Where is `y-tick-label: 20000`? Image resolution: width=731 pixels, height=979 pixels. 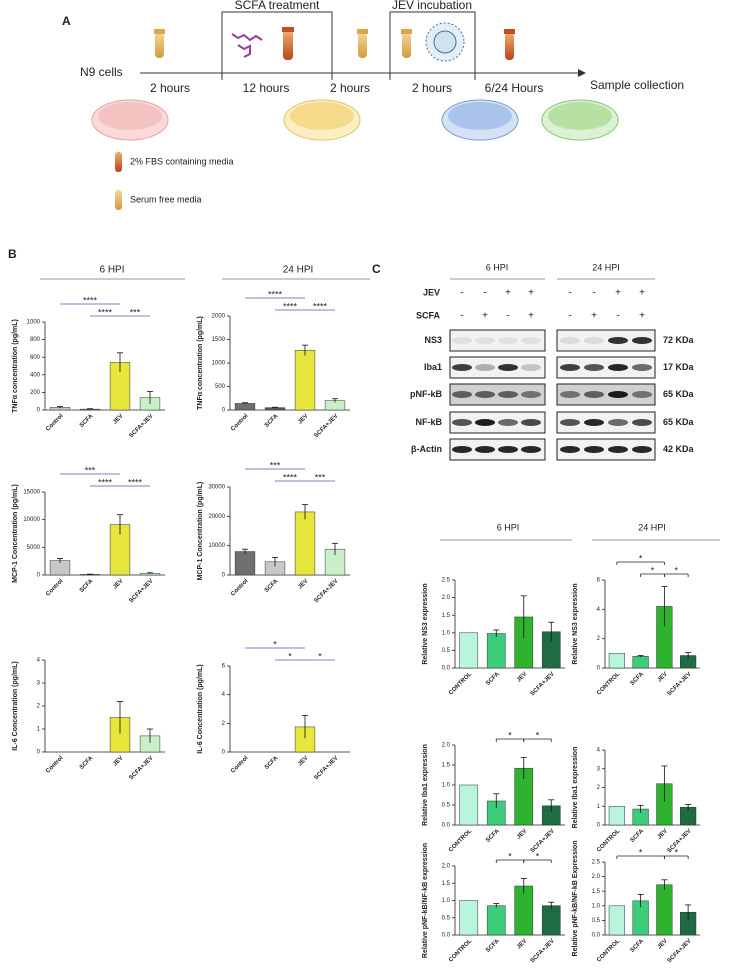
y-tick-label: 20000 is located at coordinates (216, 517).